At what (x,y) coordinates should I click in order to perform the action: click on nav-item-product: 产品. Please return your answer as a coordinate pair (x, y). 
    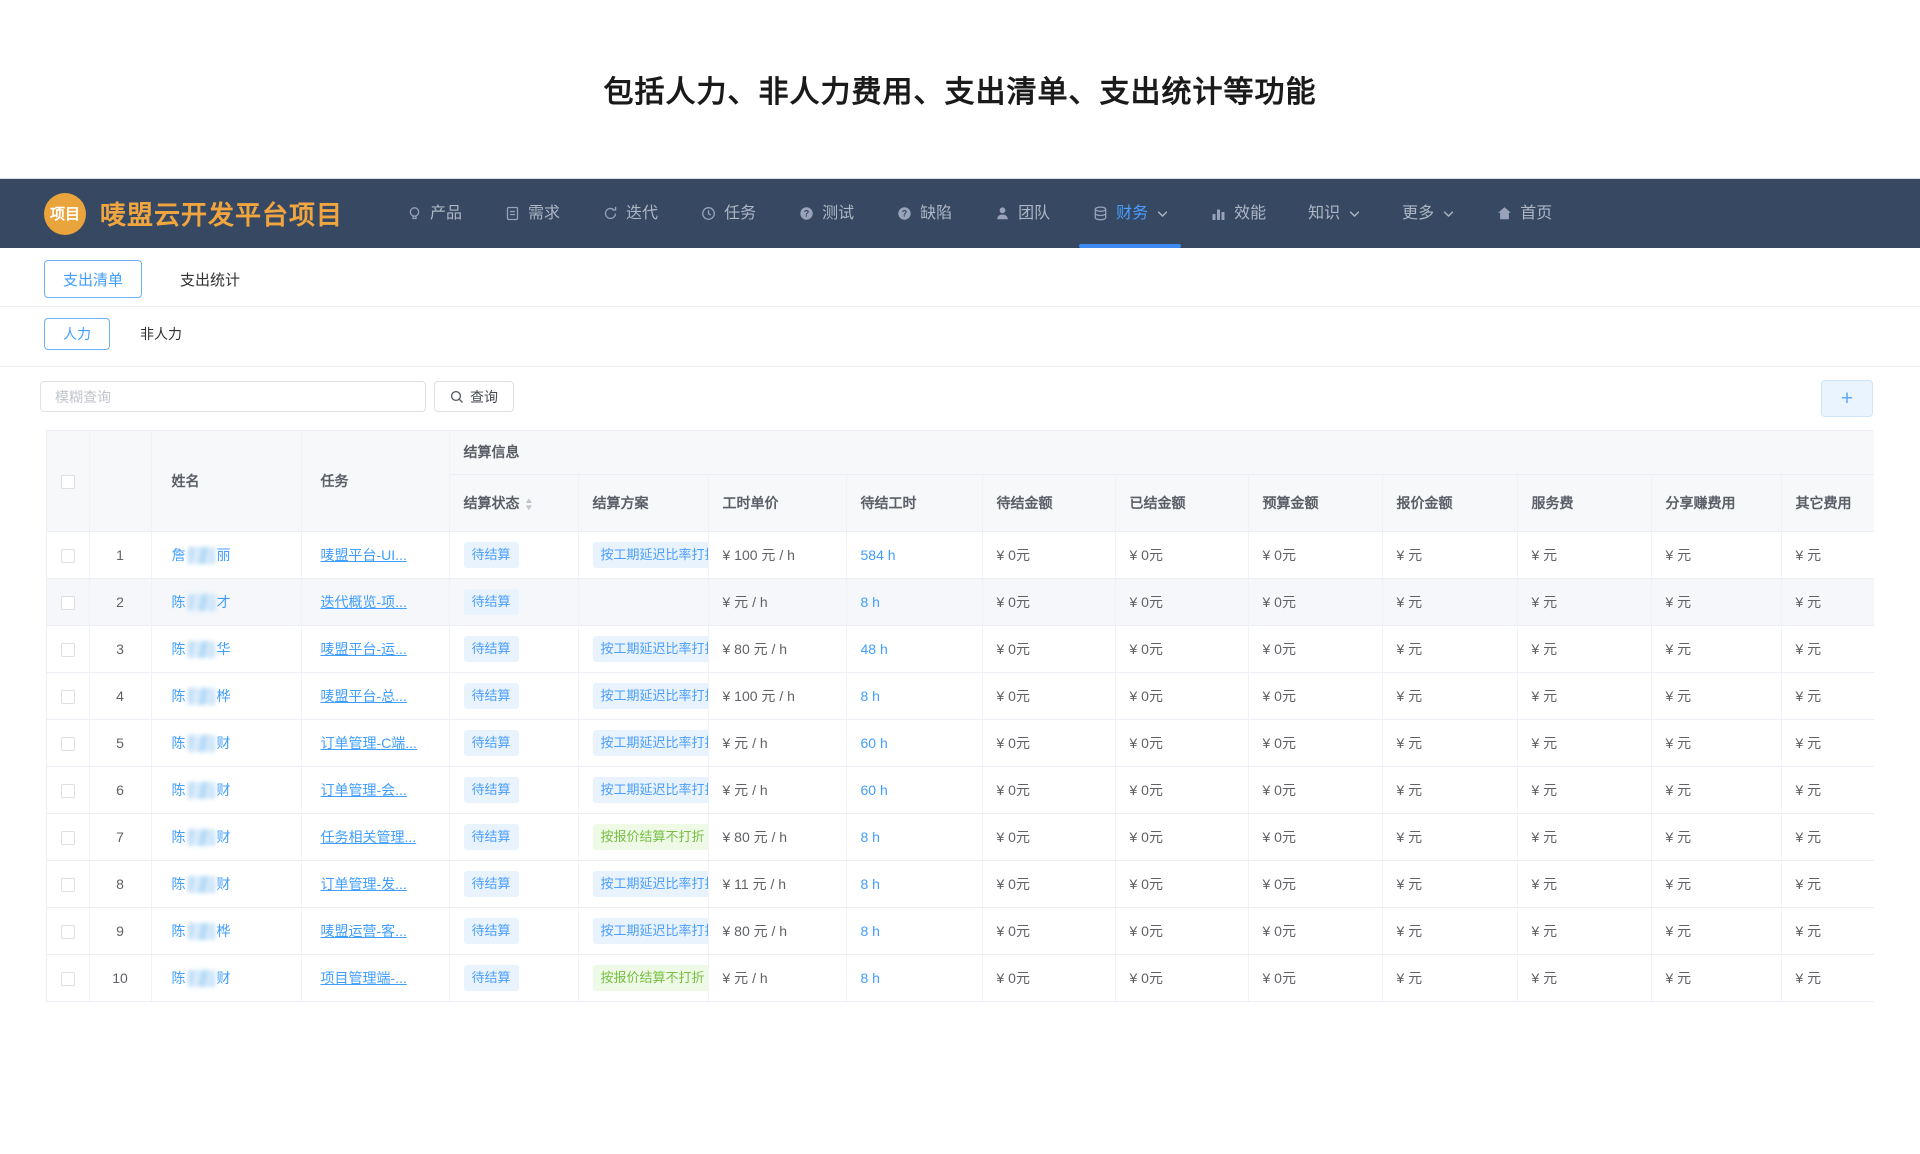
    Looking at the image, I should click on (434, 213).